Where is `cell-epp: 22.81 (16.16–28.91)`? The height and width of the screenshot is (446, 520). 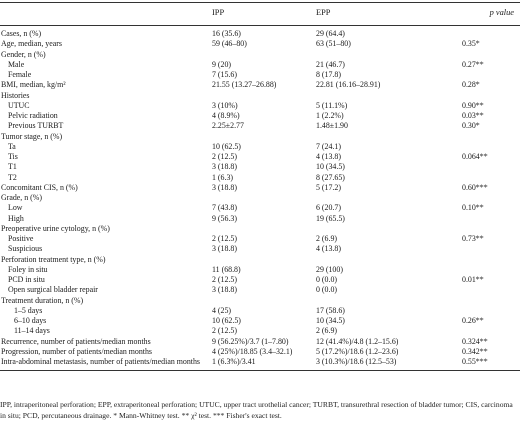 cell-epp: 22.81 (16.16–28.91) is located at coordinates (348, 85).